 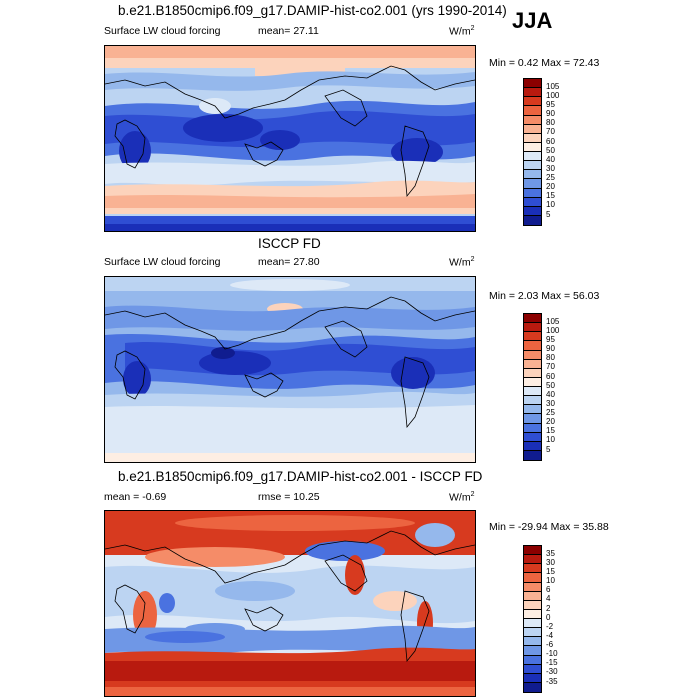 I want to click on panel3-tick: 30, so click(x=550, y=562).